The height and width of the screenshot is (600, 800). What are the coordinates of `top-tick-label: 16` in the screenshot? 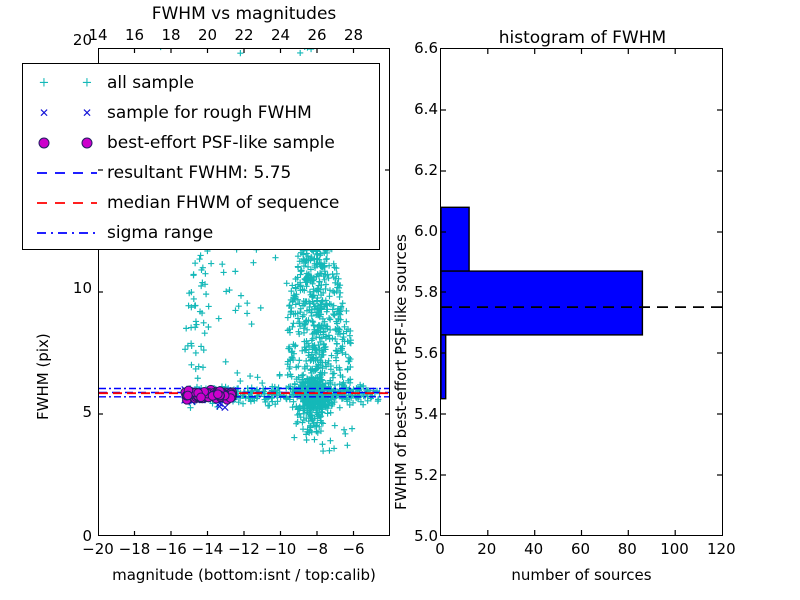 It's located at (134, 35).